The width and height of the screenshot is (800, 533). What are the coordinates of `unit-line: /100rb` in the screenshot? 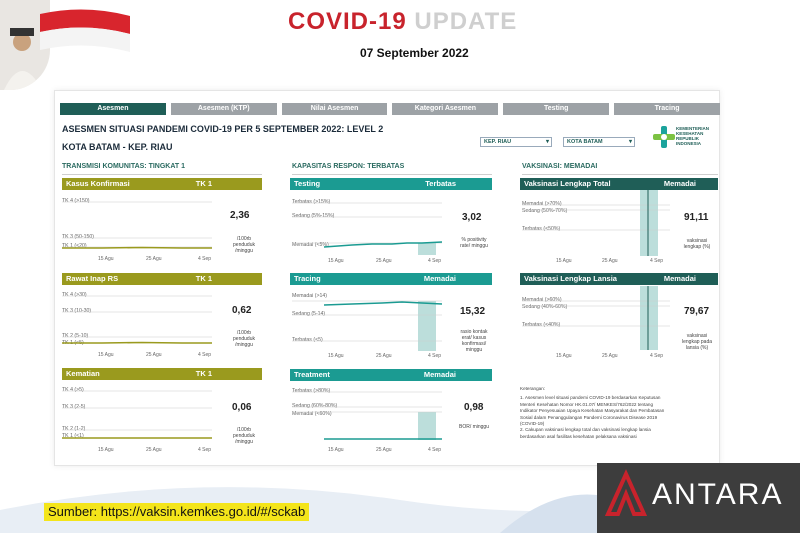 It's located at (244, 239).